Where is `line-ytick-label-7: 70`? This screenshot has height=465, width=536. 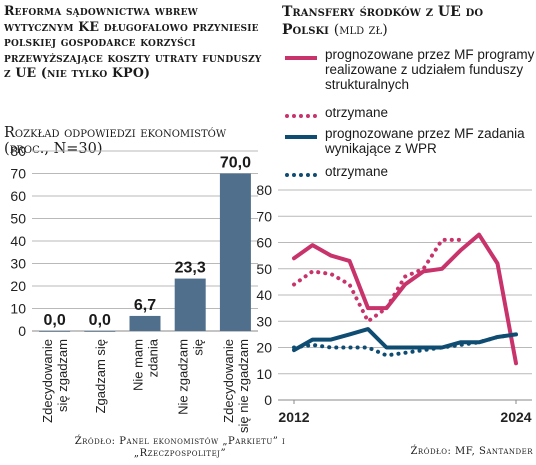 line-ytick-label-7: 70 is located at coordinates (264, 216).